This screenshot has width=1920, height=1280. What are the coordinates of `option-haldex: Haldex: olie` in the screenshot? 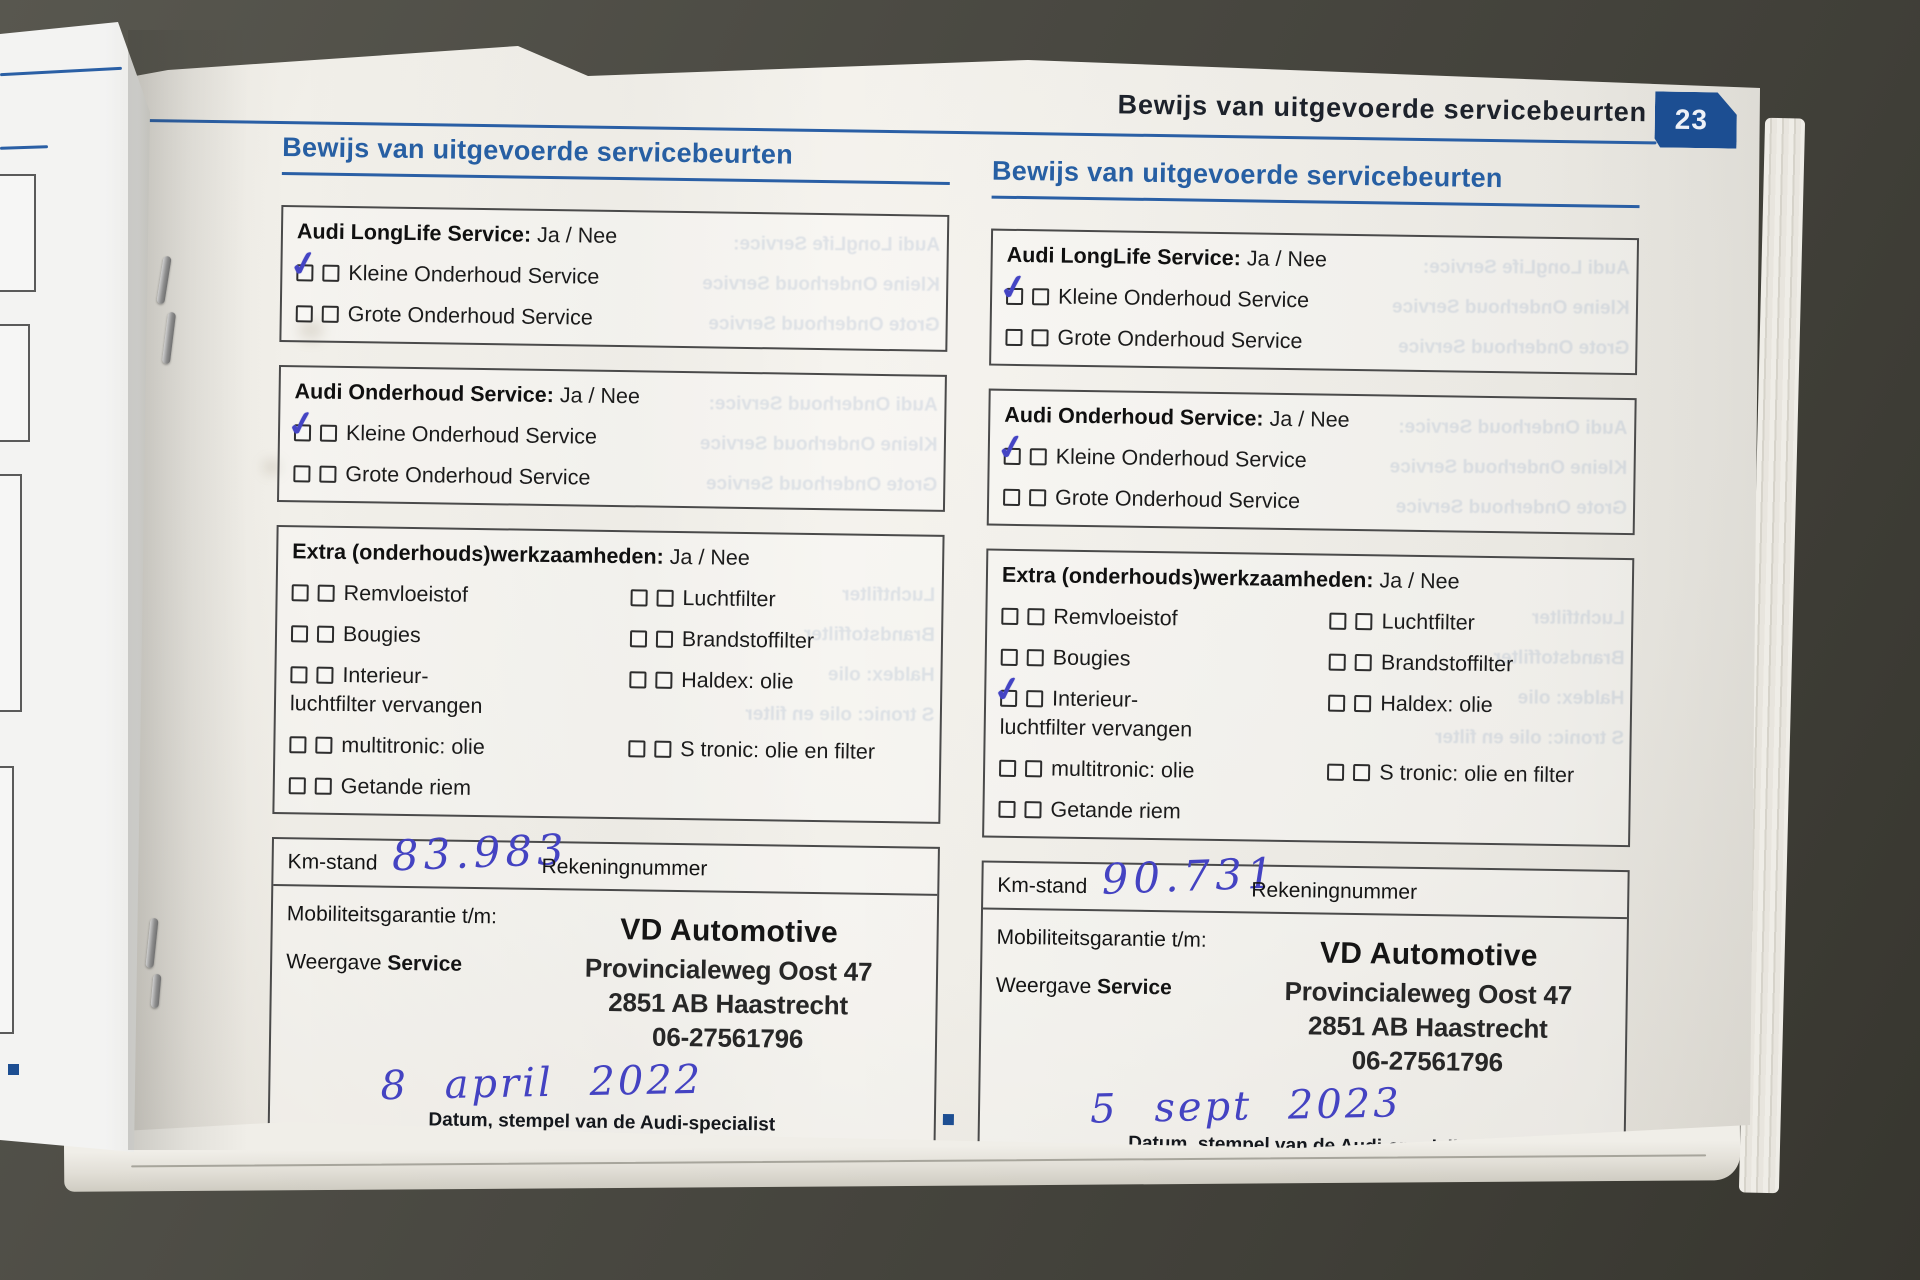 It's located at (1472, 705).